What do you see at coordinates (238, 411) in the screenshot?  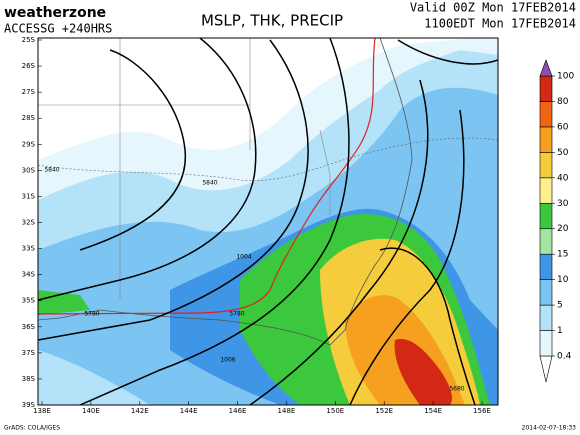 I see `lon-label: 146E` at bounding box center [238, 411].